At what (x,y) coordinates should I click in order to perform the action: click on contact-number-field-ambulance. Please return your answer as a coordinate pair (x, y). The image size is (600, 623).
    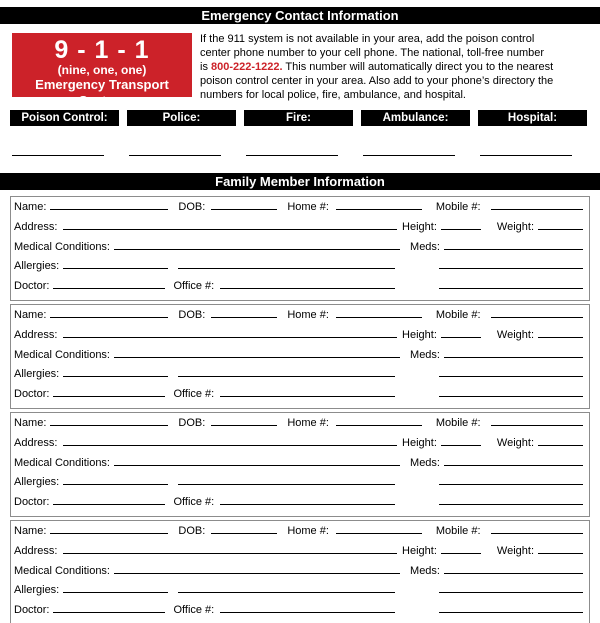
    Looking at the image, I should click on (409, 155).